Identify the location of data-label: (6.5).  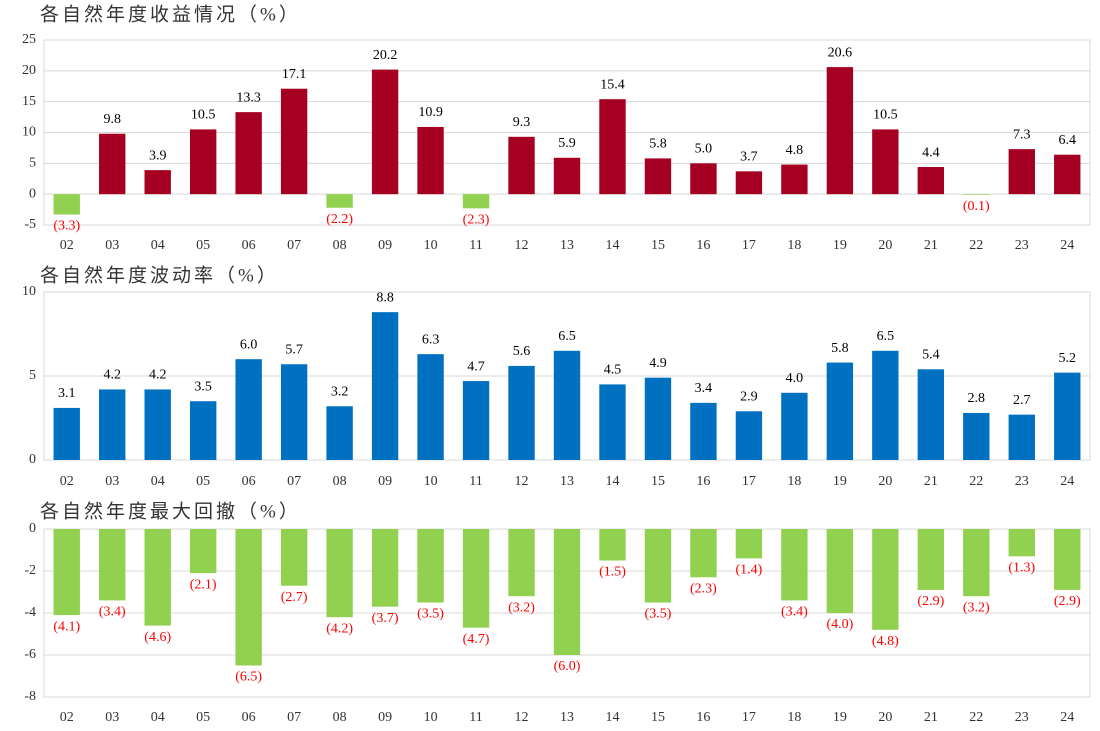
(248, 677).